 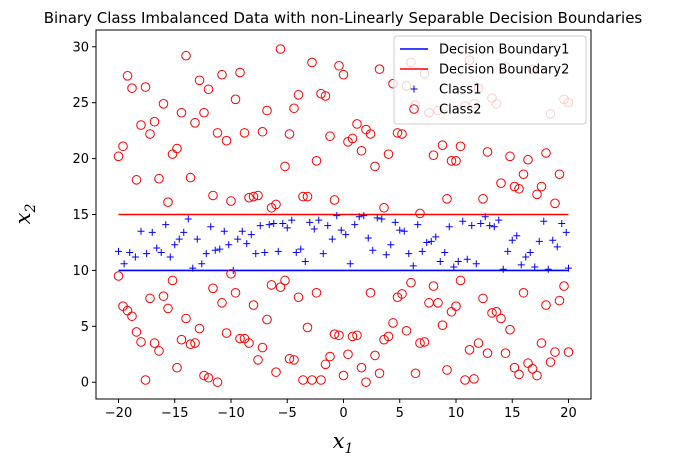 What do you see at coordinates (400, 413) in the screenshot?
I see `x-tick-label: 5` at bounding box center [400, 413].